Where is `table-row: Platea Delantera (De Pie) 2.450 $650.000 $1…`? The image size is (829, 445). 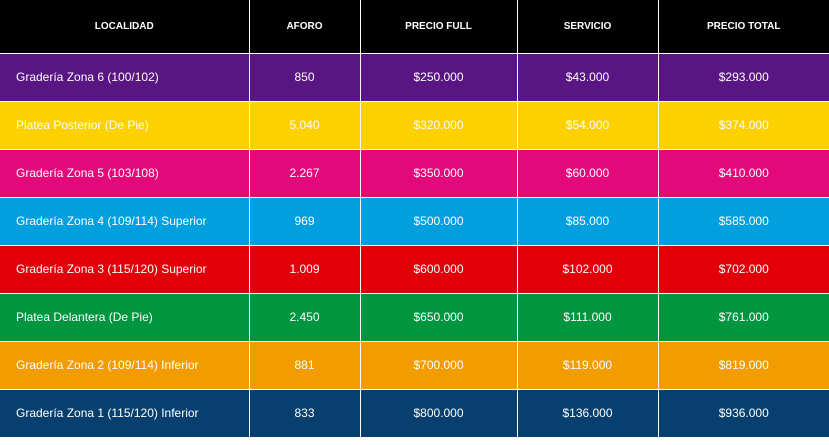
table-row: Platea Delantera (De Pie) 2.450 $650.000 $1… is located at coordinates (414, 317).